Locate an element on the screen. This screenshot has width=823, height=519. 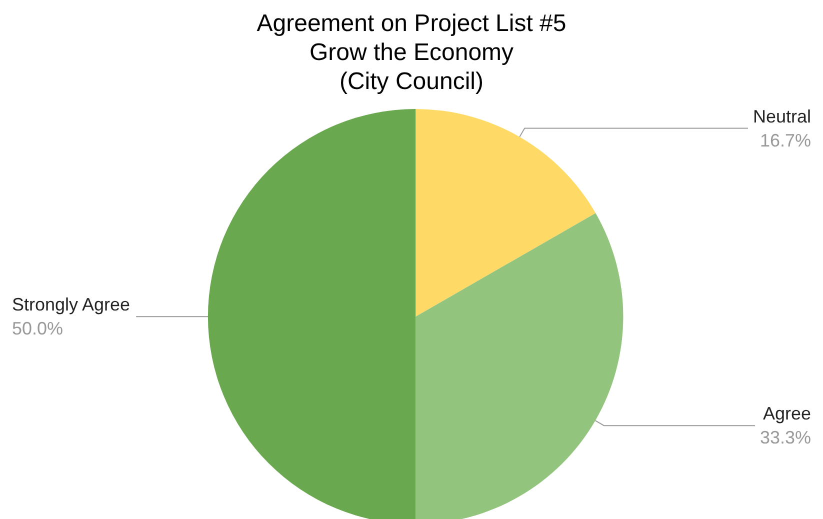
chart-title: Agreement on Project List #5 Grow the Economy (City Council) is located at coordinates (411, 52).